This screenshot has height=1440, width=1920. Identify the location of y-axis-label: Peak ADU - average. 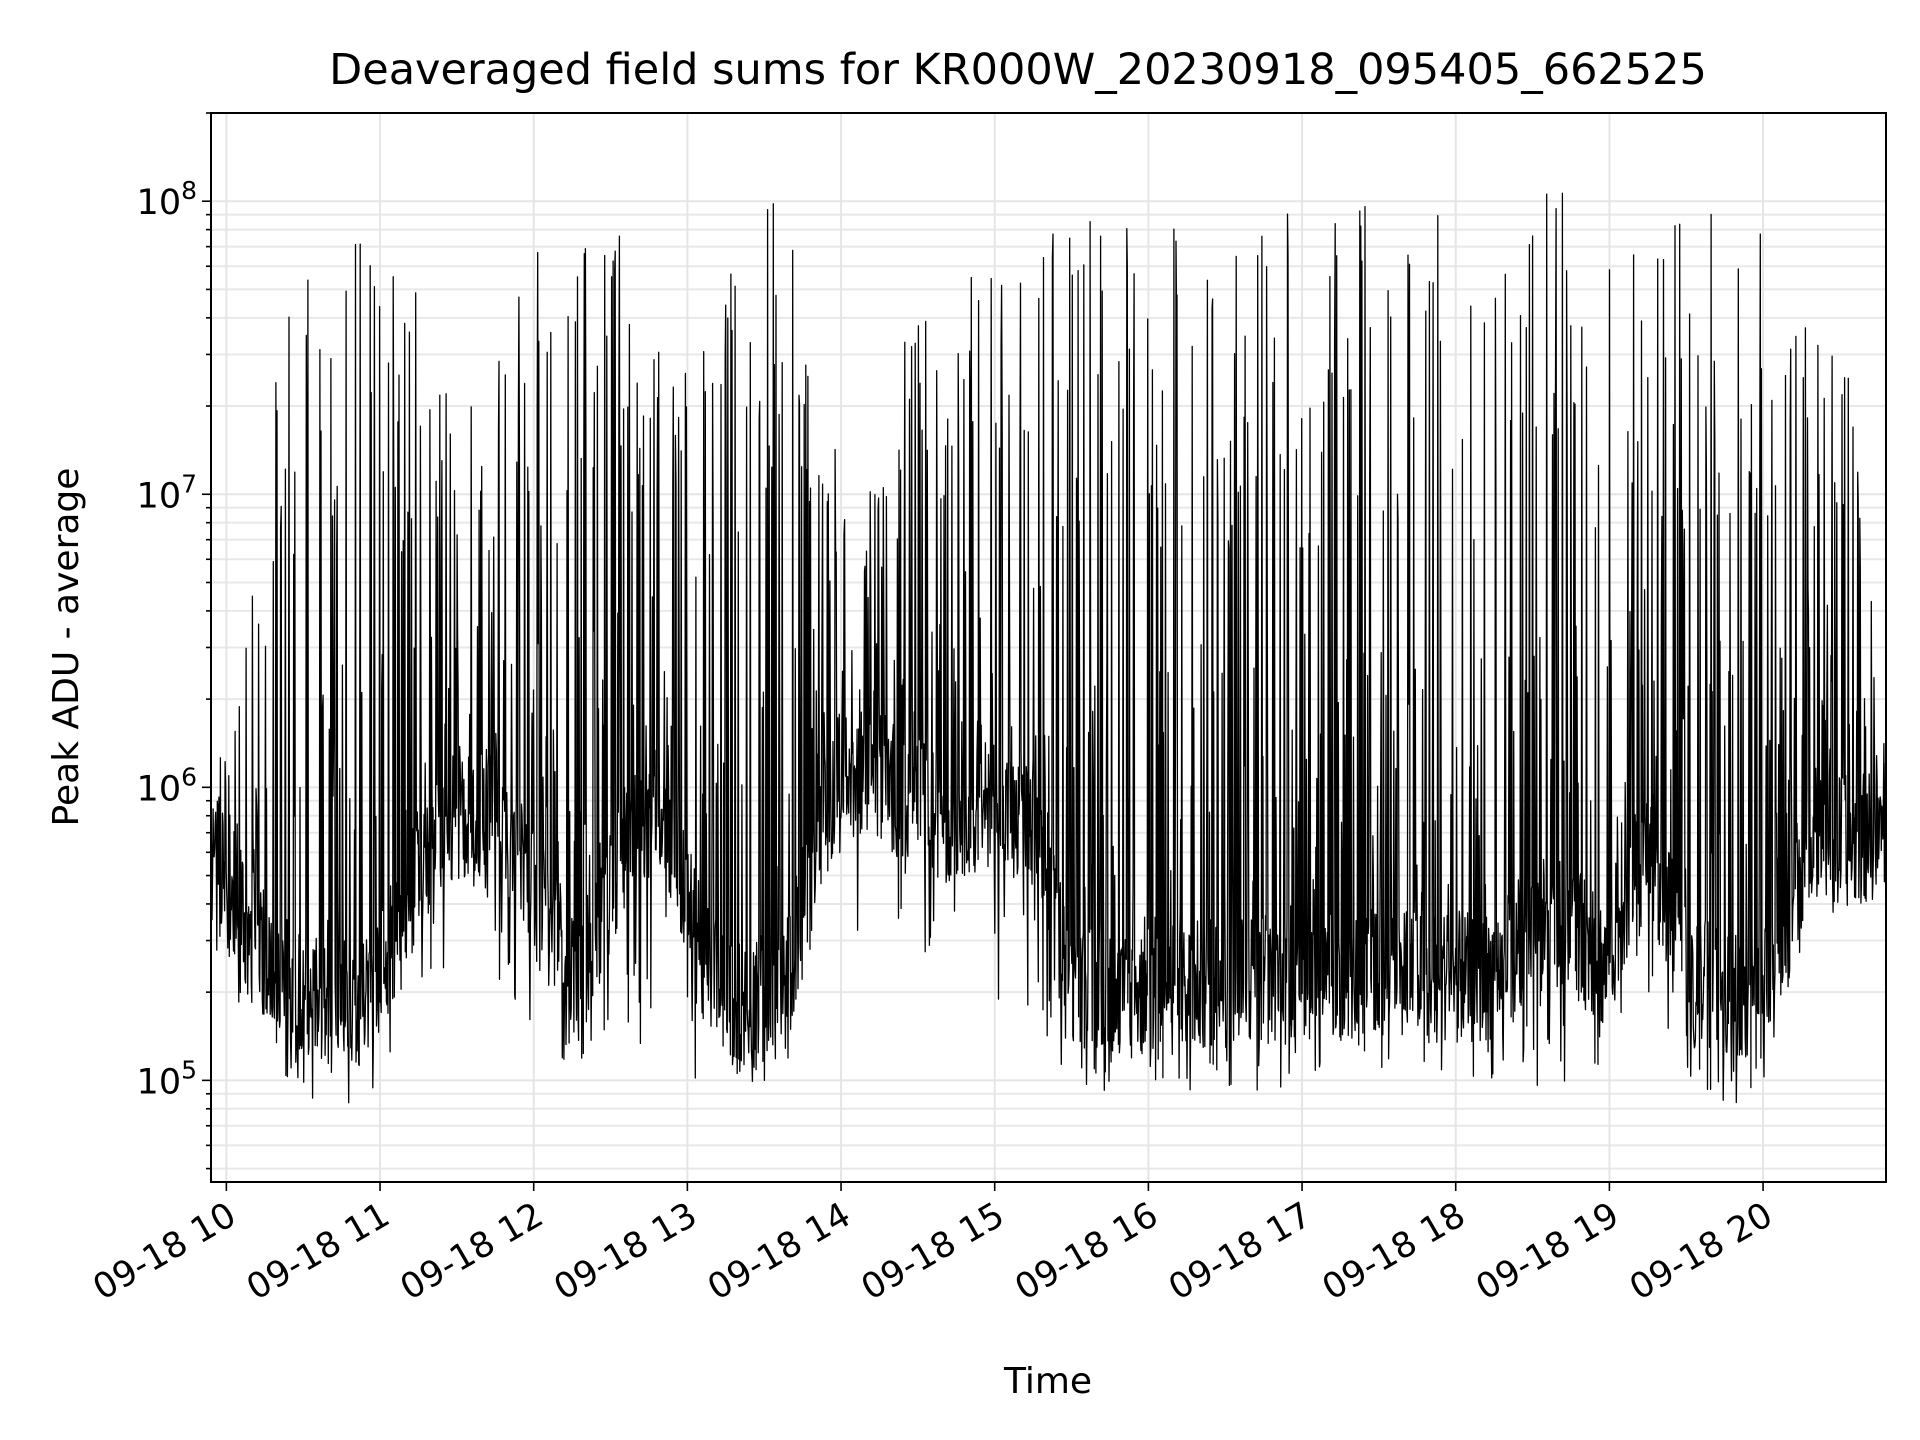
(66, 647).